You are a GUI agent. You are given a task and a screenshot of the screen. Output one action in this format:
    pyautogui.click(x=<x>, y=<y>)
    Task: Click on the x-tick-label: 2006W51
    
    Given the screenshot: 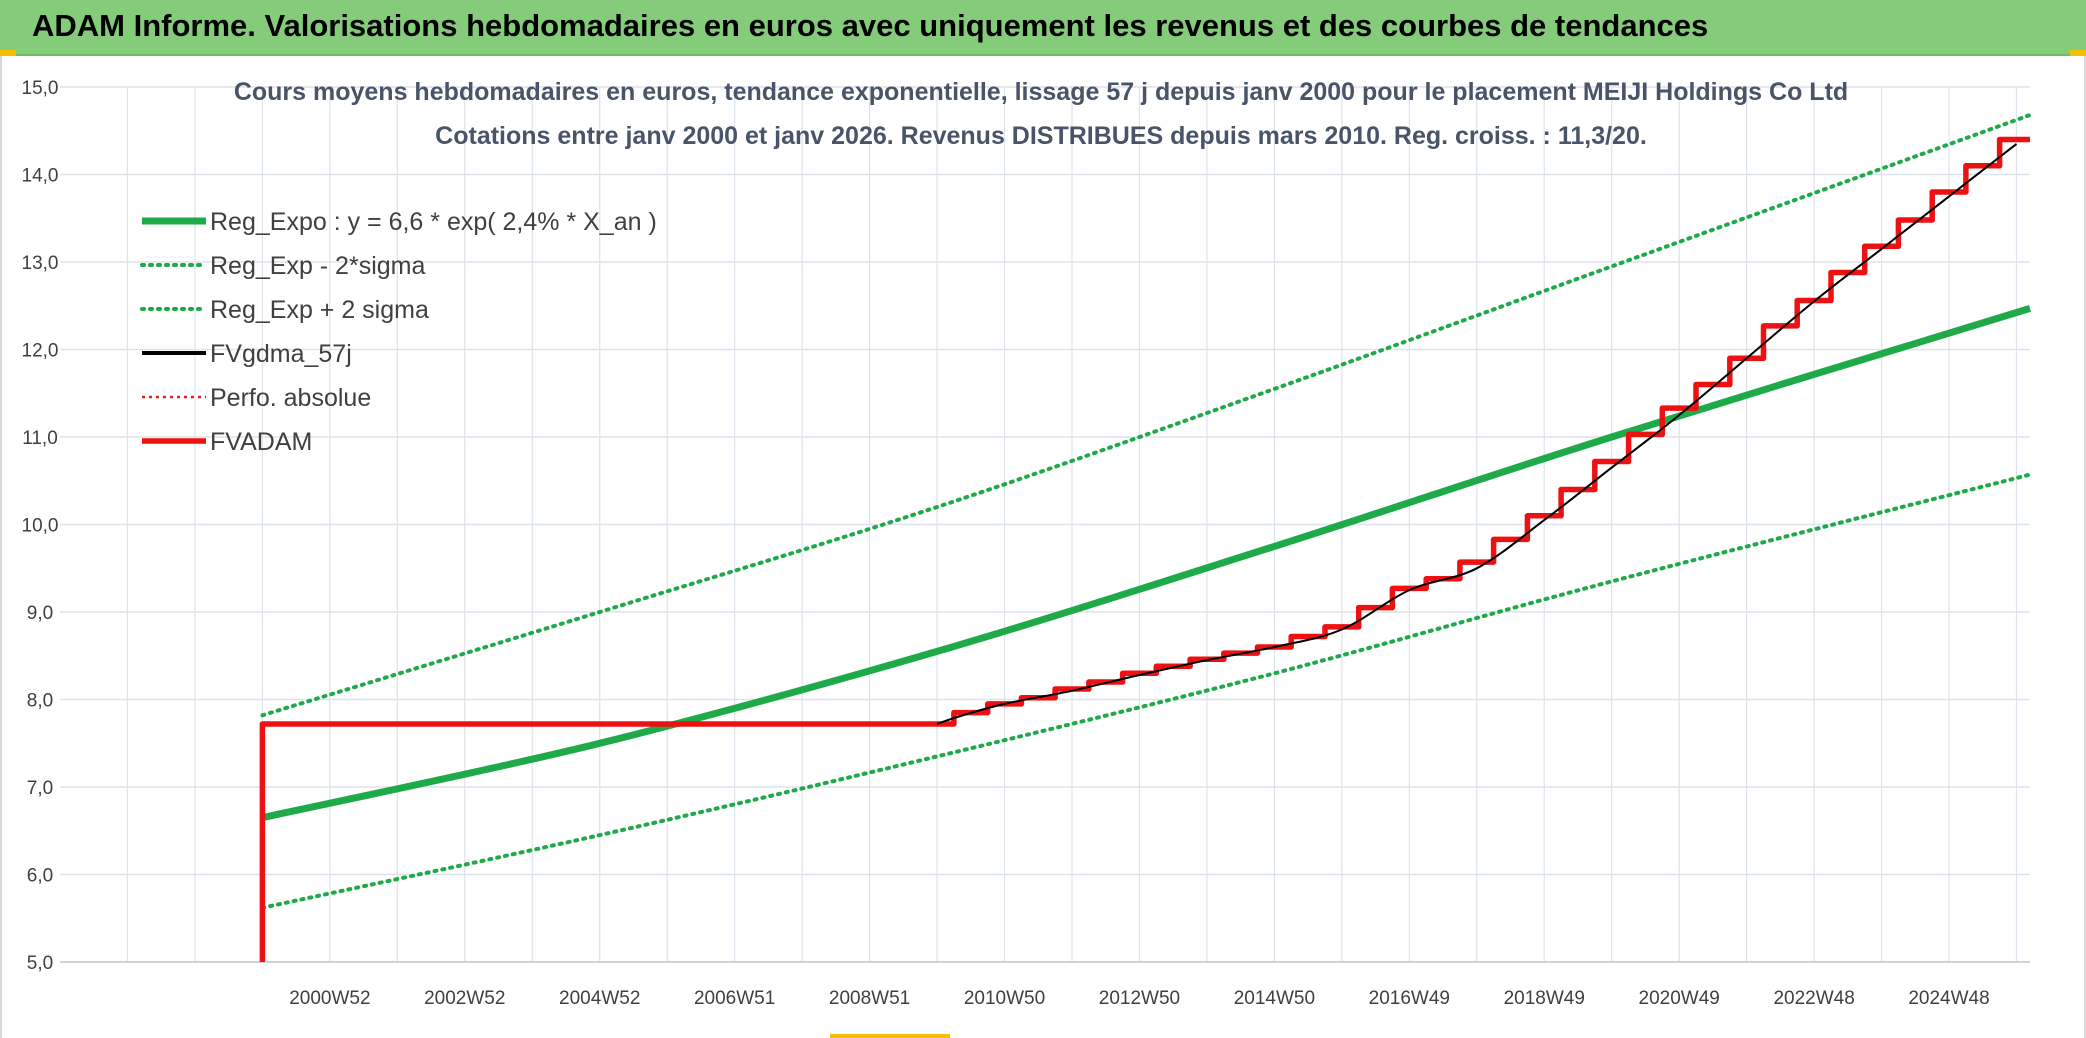 What is the action you would take?
    pyautogui.click(x=734, y=998)
    